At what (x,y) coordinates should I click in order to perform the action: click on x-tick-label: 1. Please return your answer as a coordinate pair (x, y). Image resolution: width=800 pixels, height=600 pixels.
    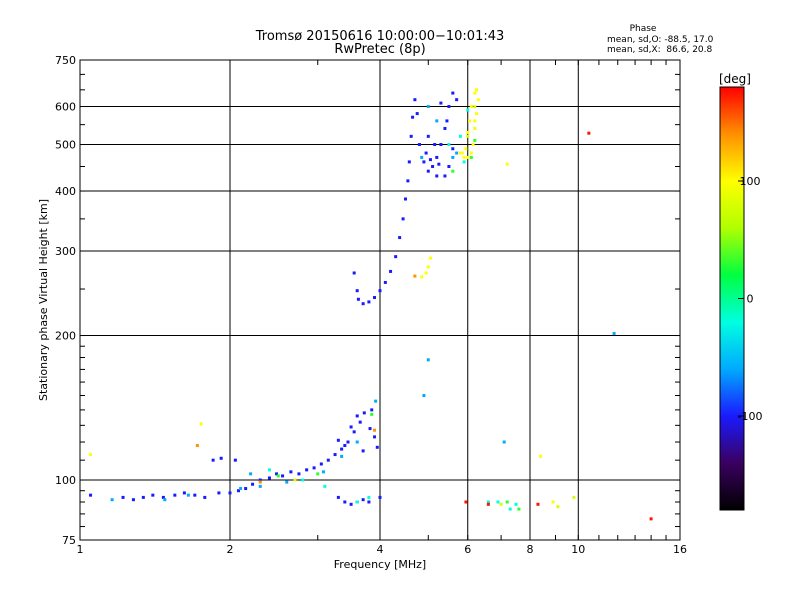
    Looking at the image, I should click on (80, 549).